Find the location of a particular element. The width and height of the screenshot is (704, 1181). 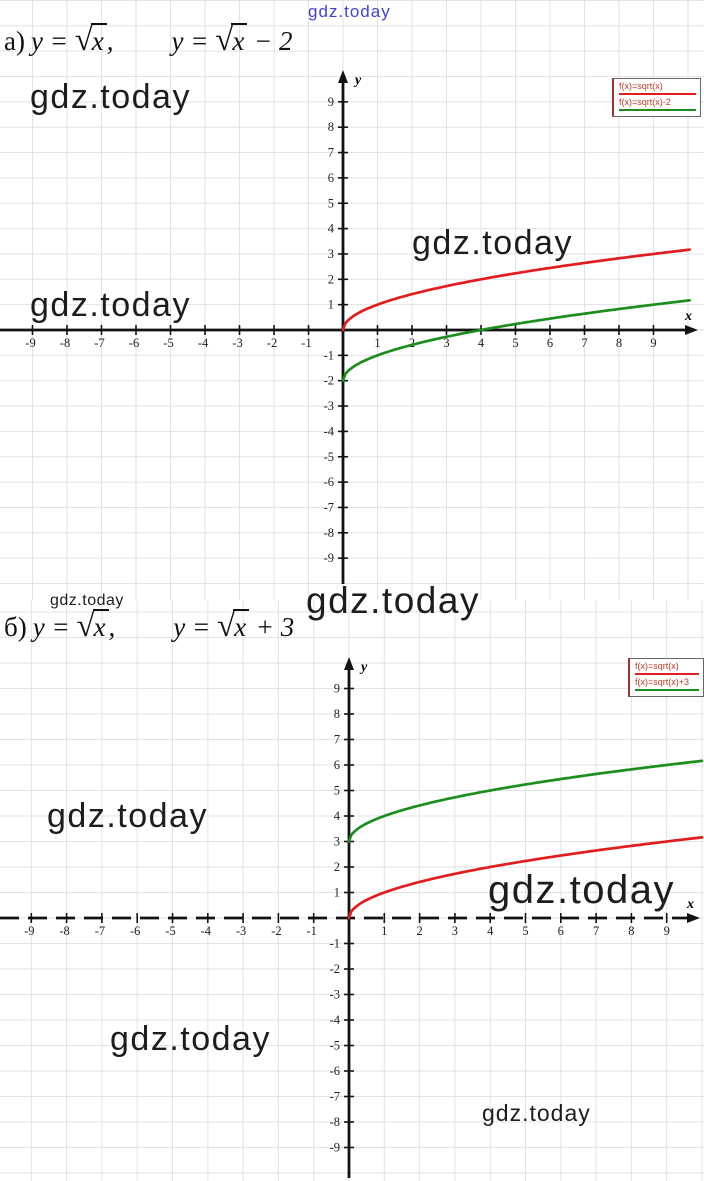

legend-color-bar-green is located at coordinates (667, 690).